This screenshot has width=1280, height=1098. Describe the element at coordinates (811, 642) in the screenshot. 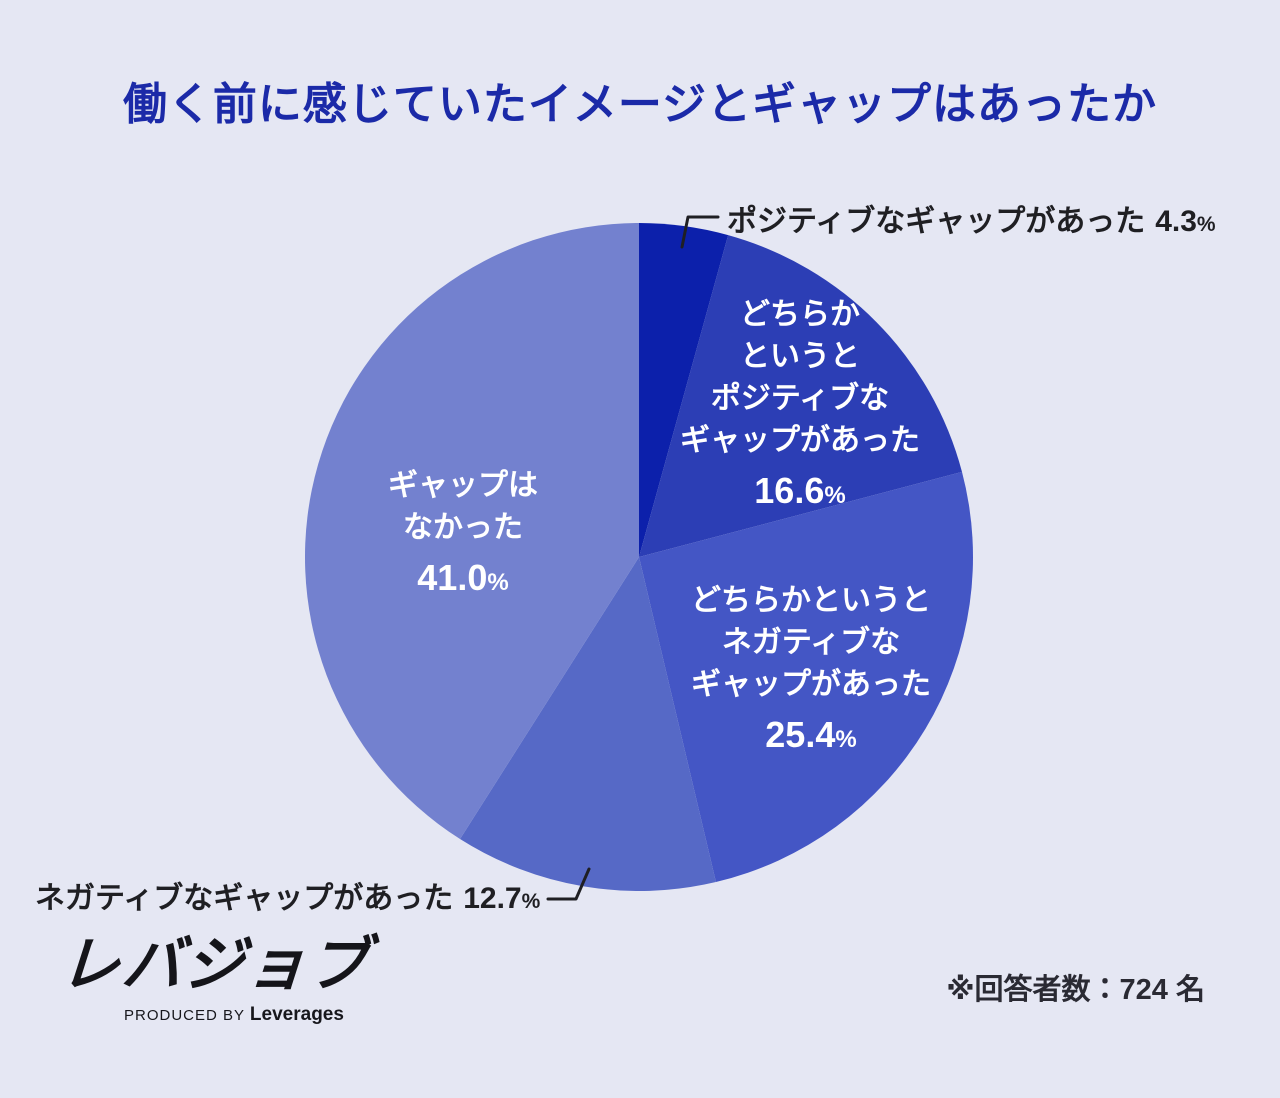

I see `label-line: ネガティブな` at that location.